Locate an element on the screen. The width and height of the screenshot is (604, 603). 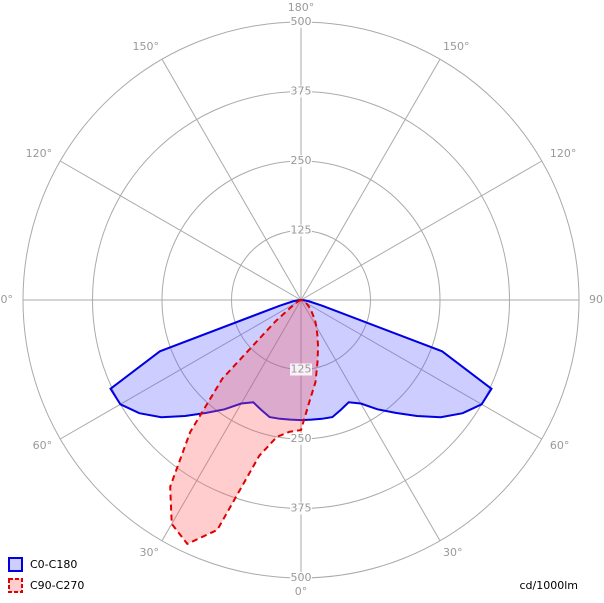
legend-label: C0-C180 is located at coordinates (53, 564).